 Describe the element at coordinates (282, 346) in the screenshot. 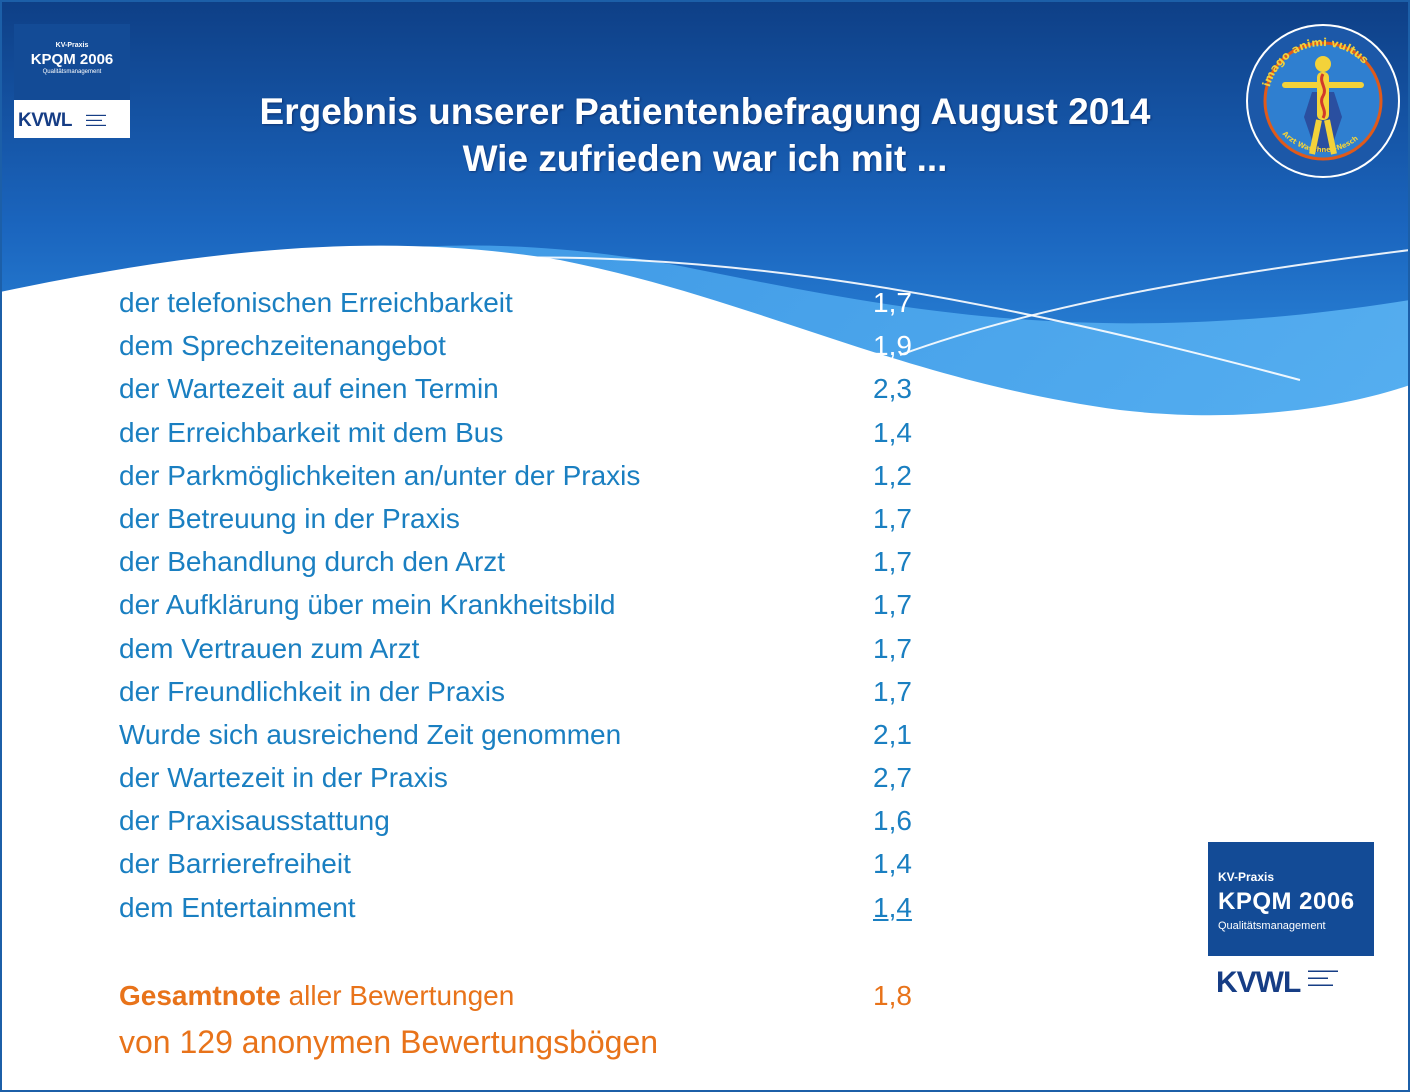

I see `rating-label: dem Sprechzeitenangebot` at that location.